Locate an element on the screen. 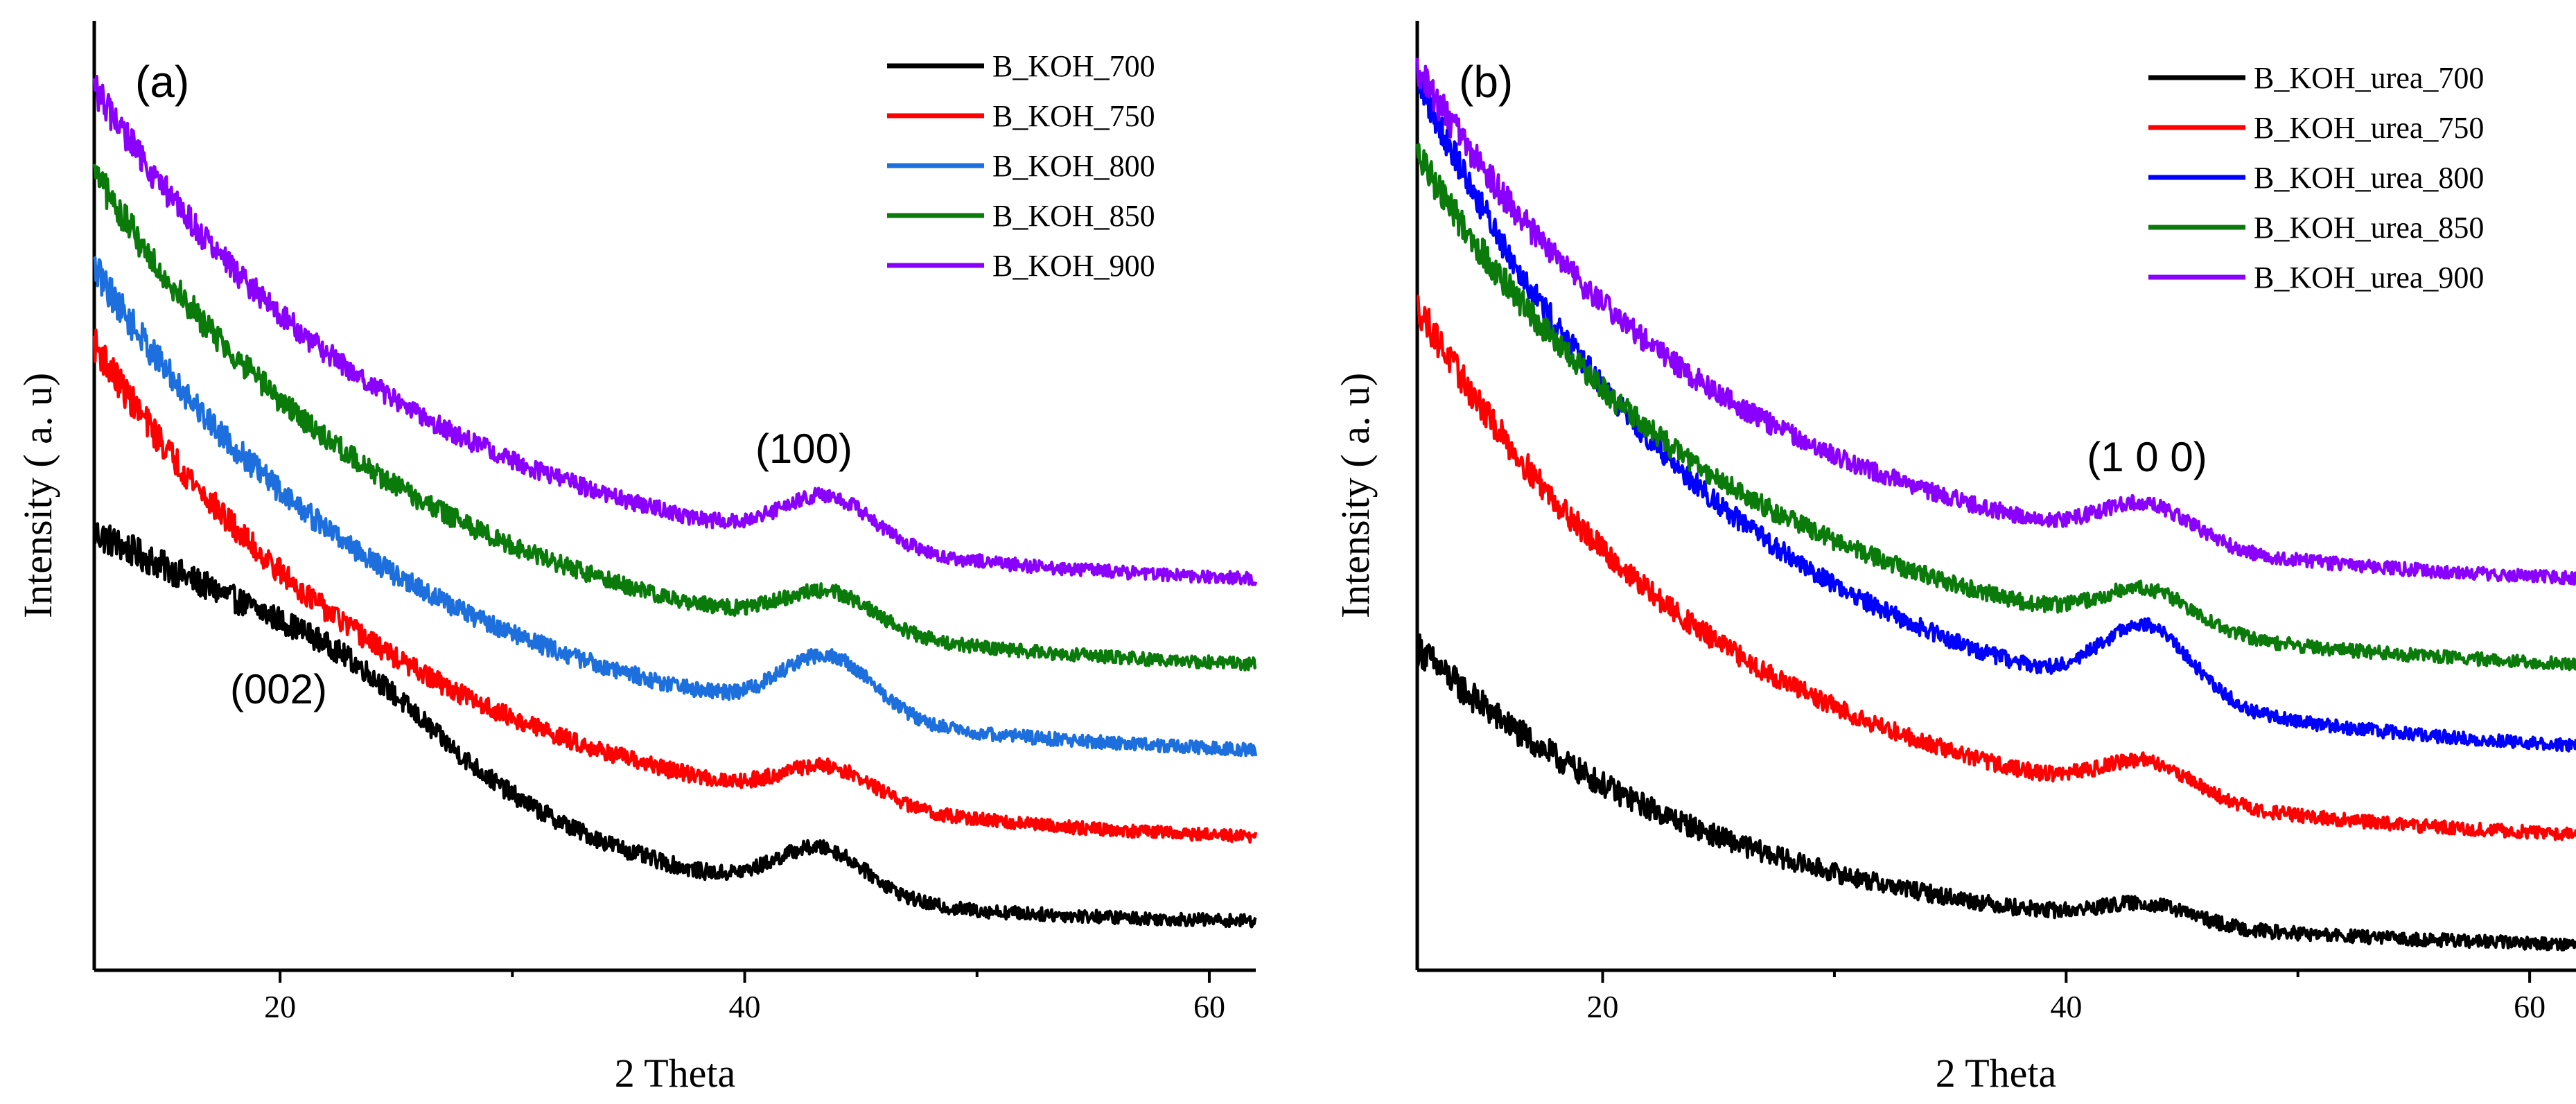 Image resolution: width=2576 pixels, height=1104 pixels. legend-label: B_KOH_850 is located at coordinates (1073, 216).